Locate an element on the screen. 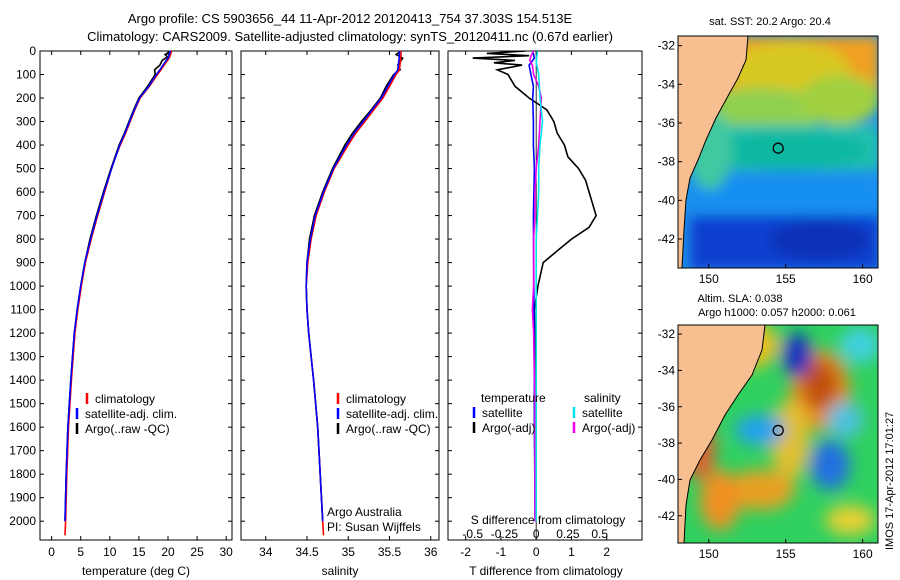 The width and height of the screenshot is (900, 580). y-tick-label: 1400 is located at coordinates (22, 380).